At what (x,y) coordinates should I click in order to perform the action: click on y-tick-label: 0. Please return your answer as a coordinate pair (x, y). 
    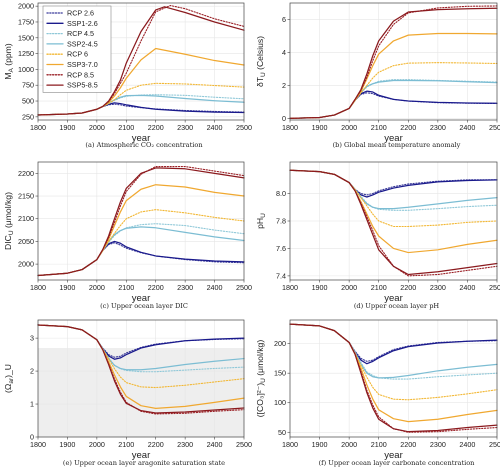
    Looking at the image, I should click on (284, 118).